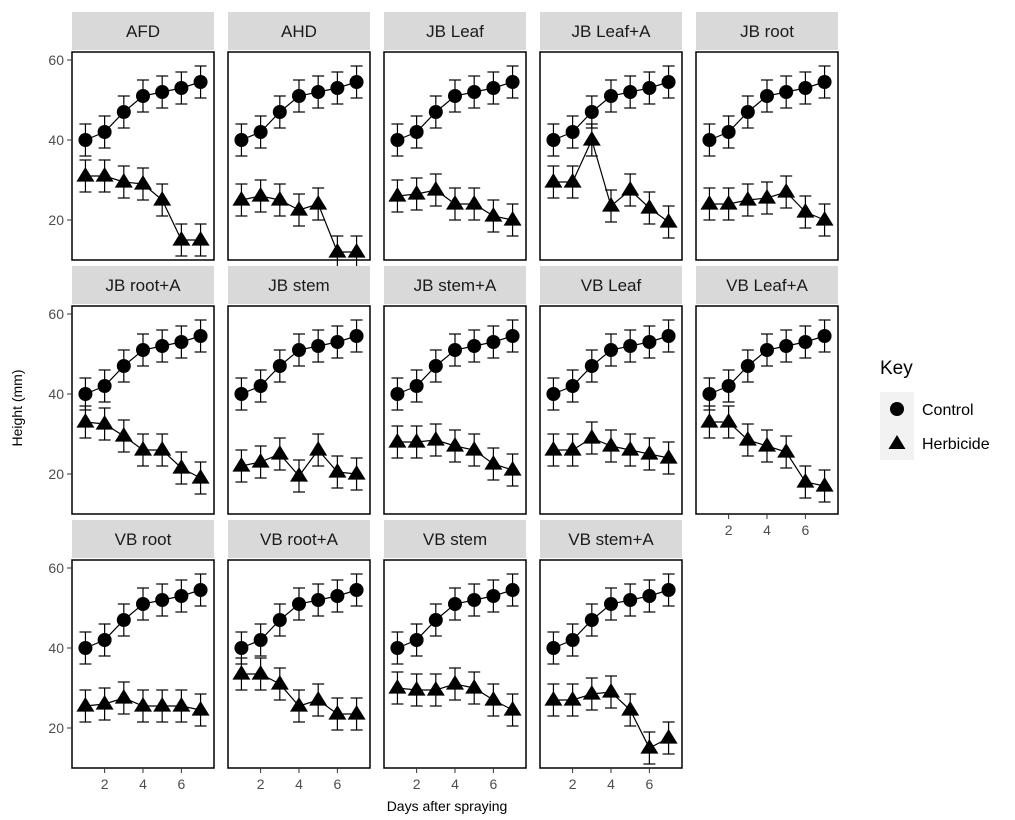 The width and height of the screenshot is (1015, 820). What do you see at coordinates (181, 784) in the screenshot?
I see `x-tick-label-vb-root-6: 6` at bounding box center [181, 784].